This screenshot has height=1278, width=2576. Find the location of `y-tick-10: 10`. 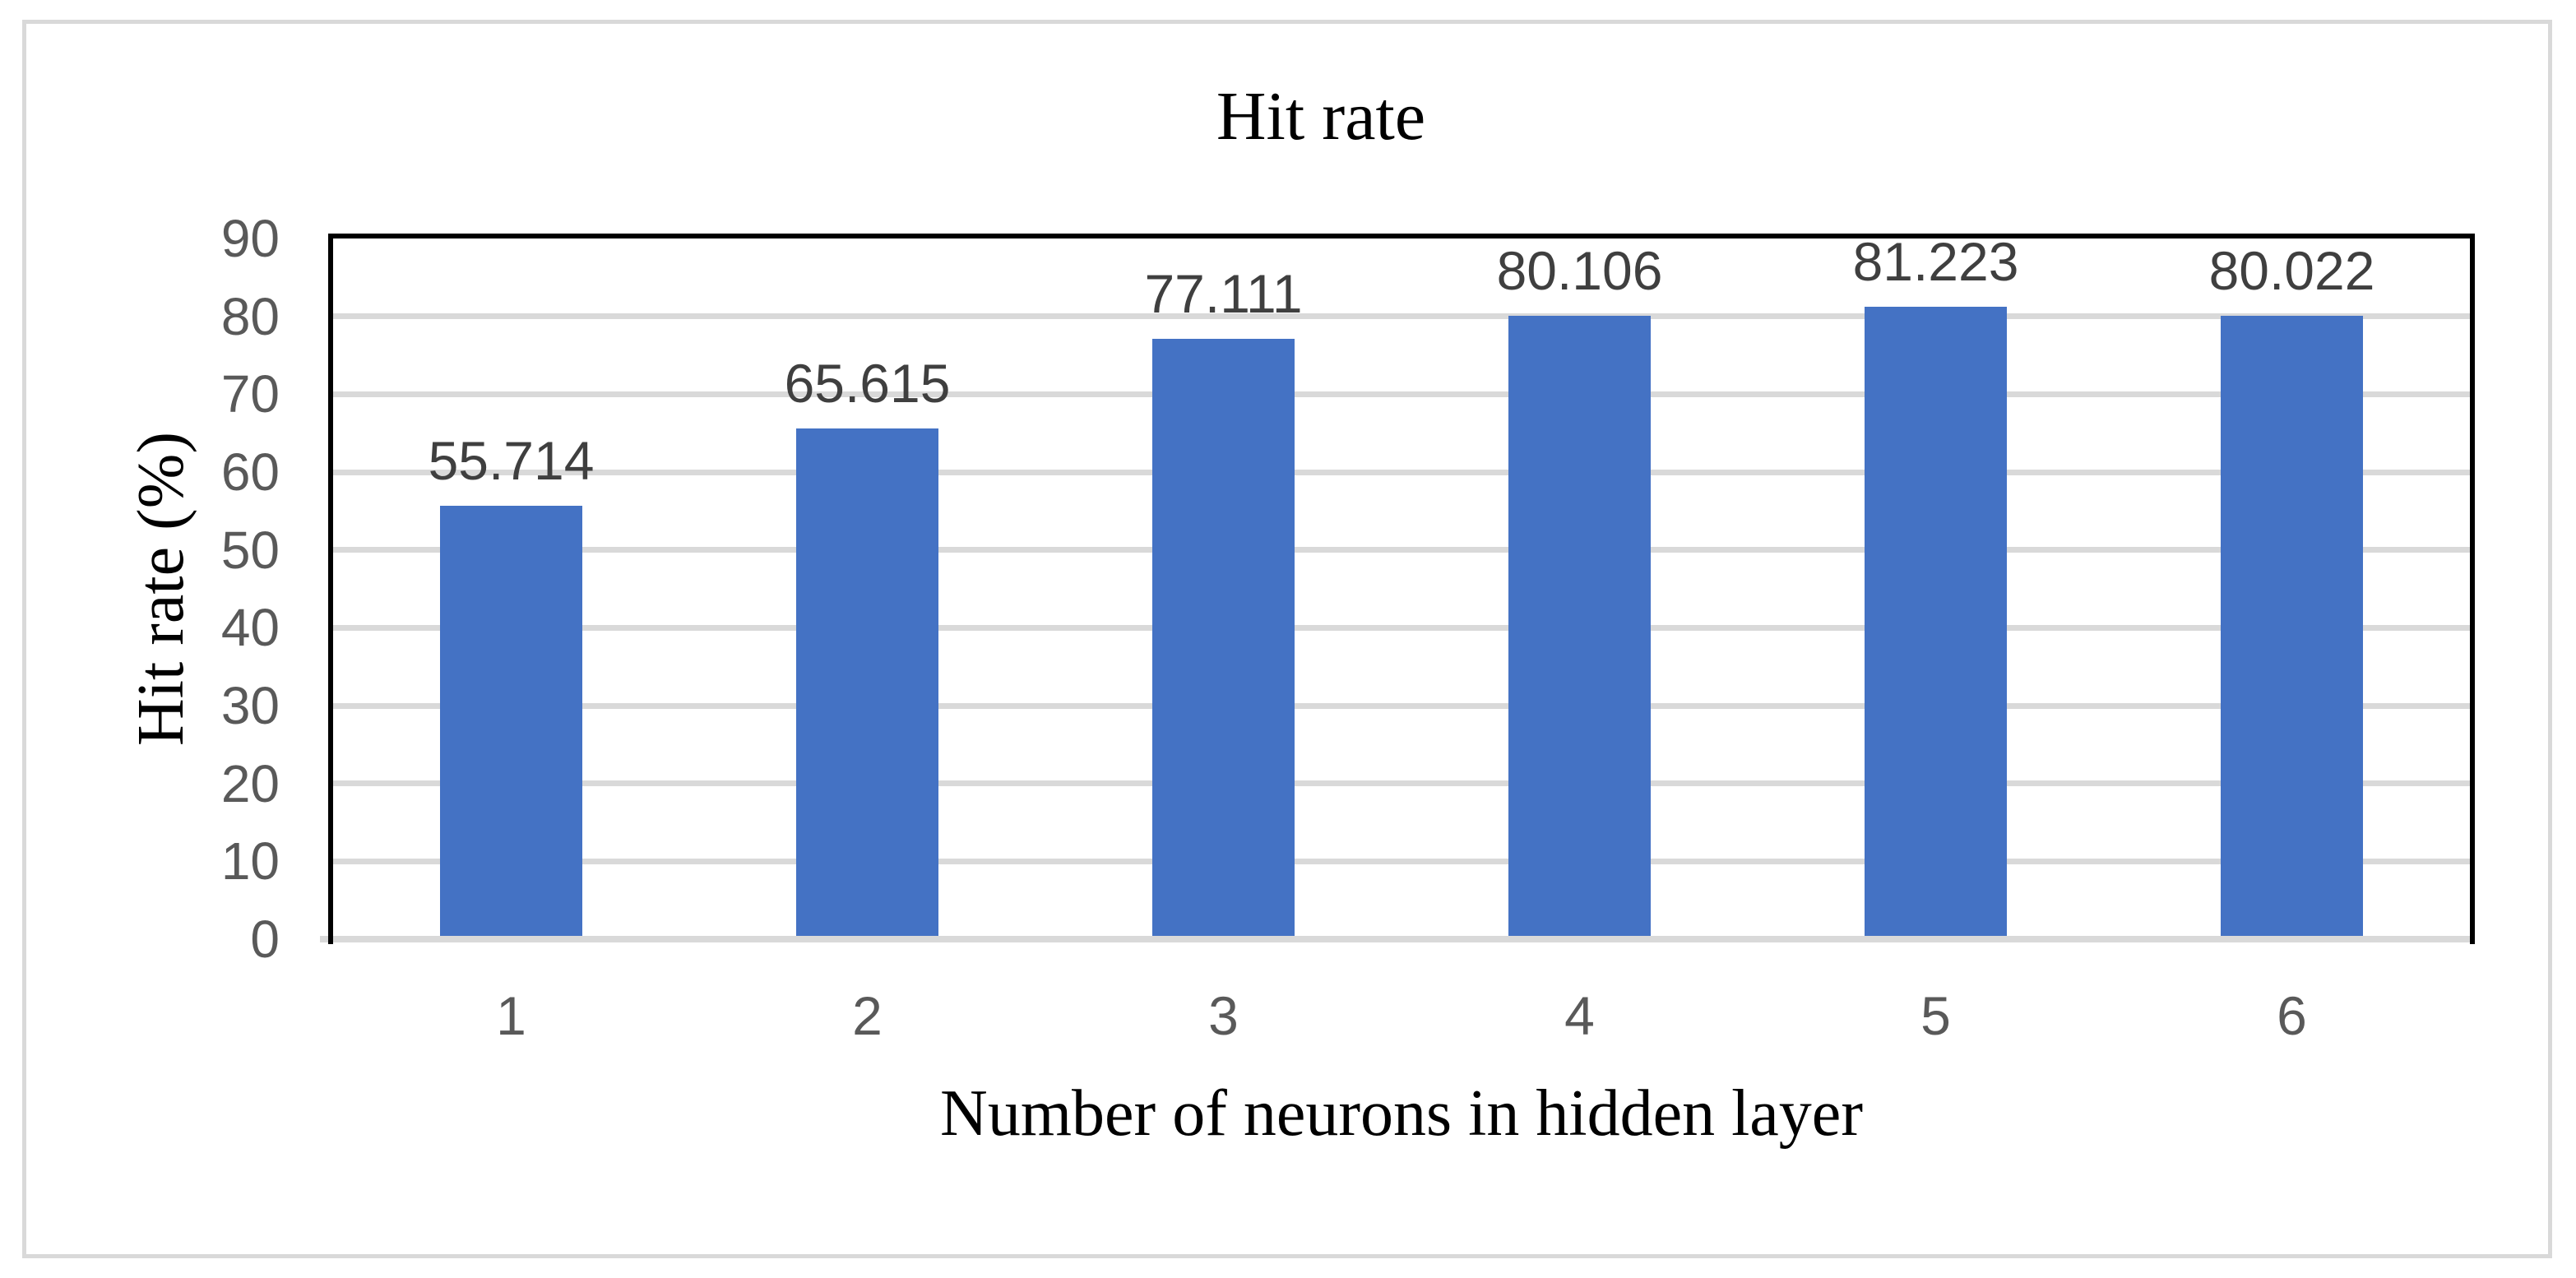

y-tick-10: 10 is located at coordinates (250, 861).